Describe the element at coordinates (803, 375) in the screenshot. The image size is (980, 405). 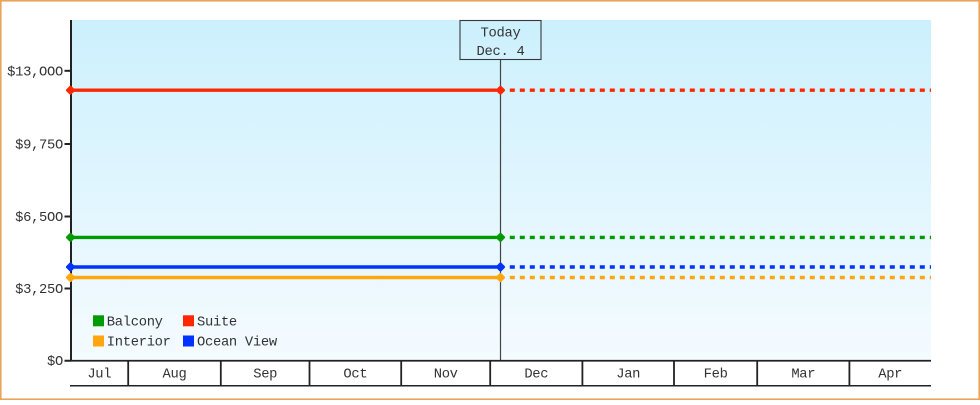
I see `svg-text: Mar` at that location.